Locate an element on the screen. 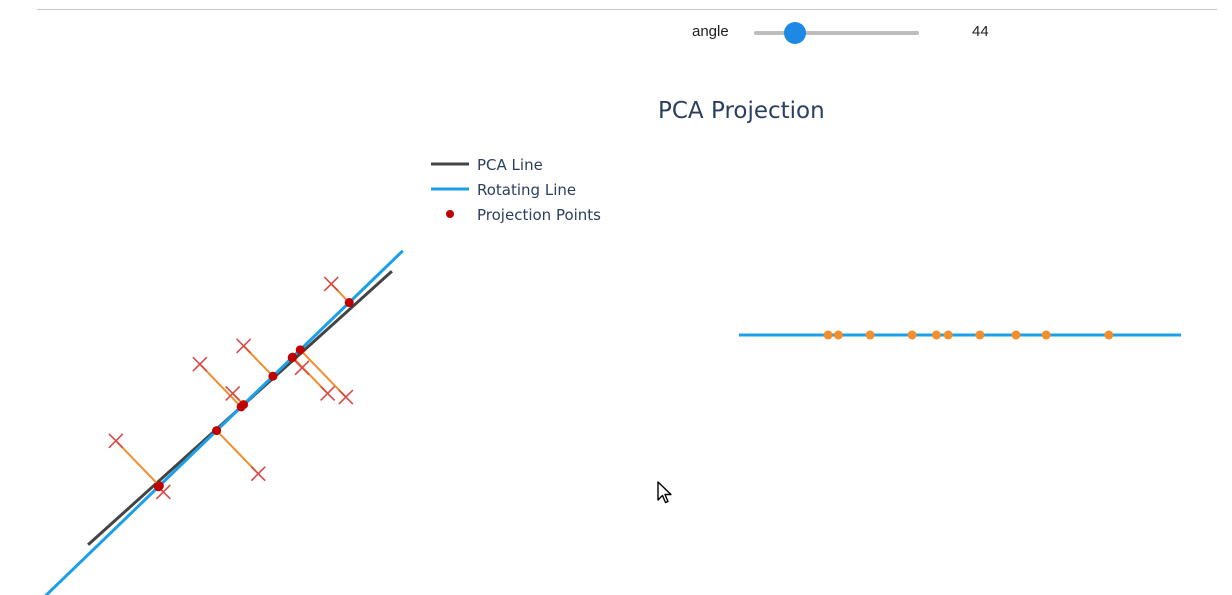 This screenshot has height=595, width=1232. top-divider is located at coordinates (627, 9).